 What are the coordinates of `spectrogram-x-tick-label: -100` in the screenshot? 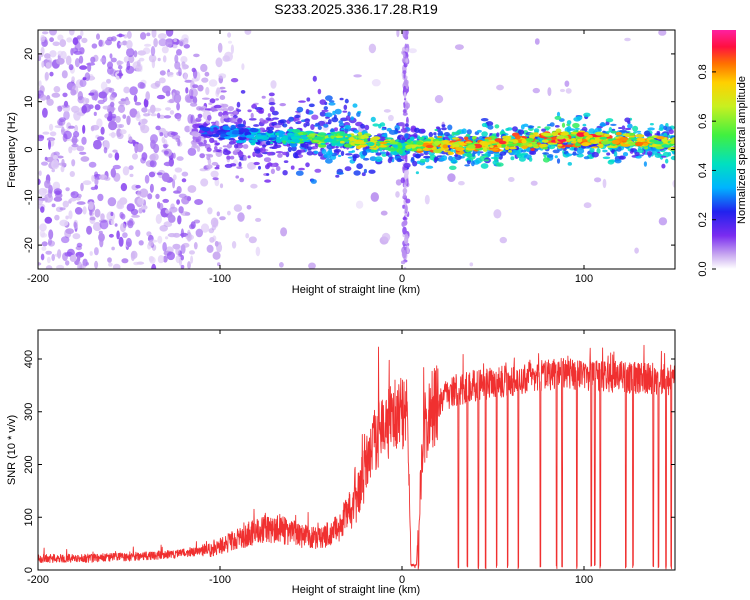 It's located at (220, 279).